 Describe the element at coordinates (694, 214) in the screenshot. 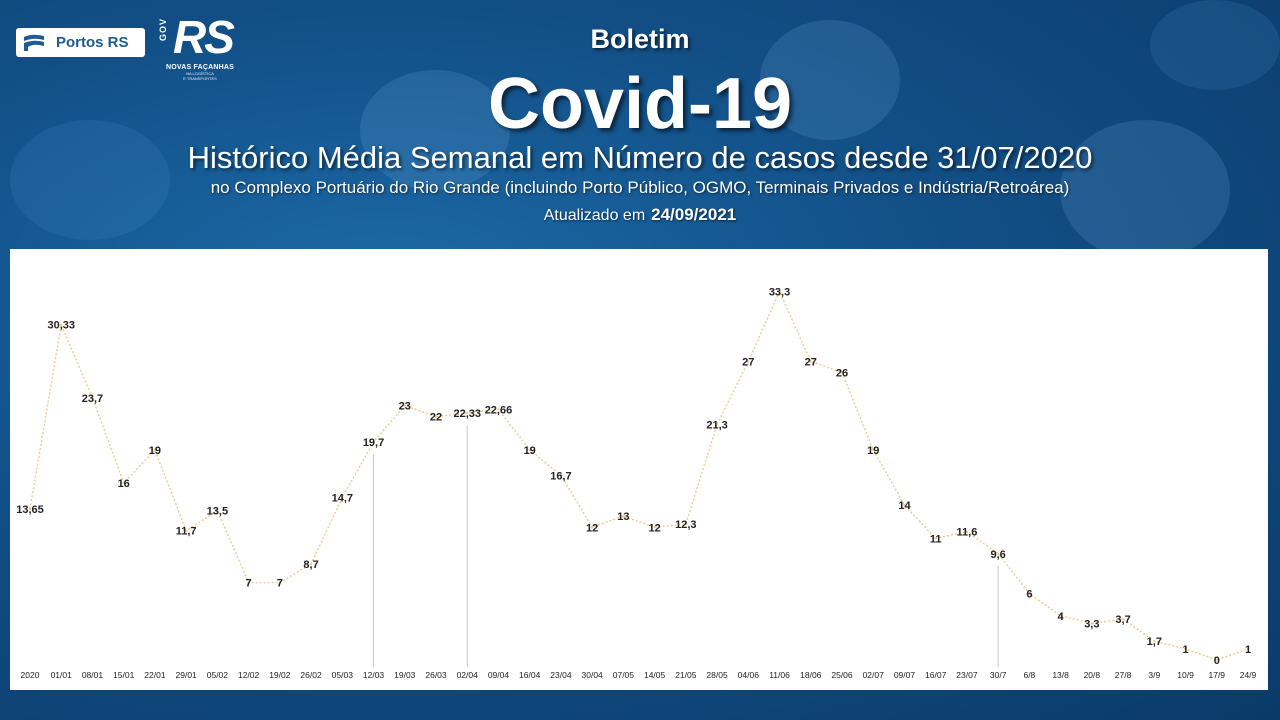

I see `updated-date: 24/09/2021` at that location.